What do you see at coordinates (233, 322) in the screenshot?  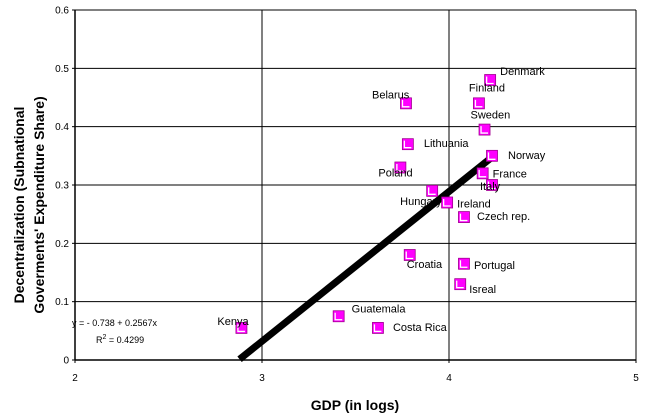 I see `data-point-label: Kenya` at bounding box center [233, 322].